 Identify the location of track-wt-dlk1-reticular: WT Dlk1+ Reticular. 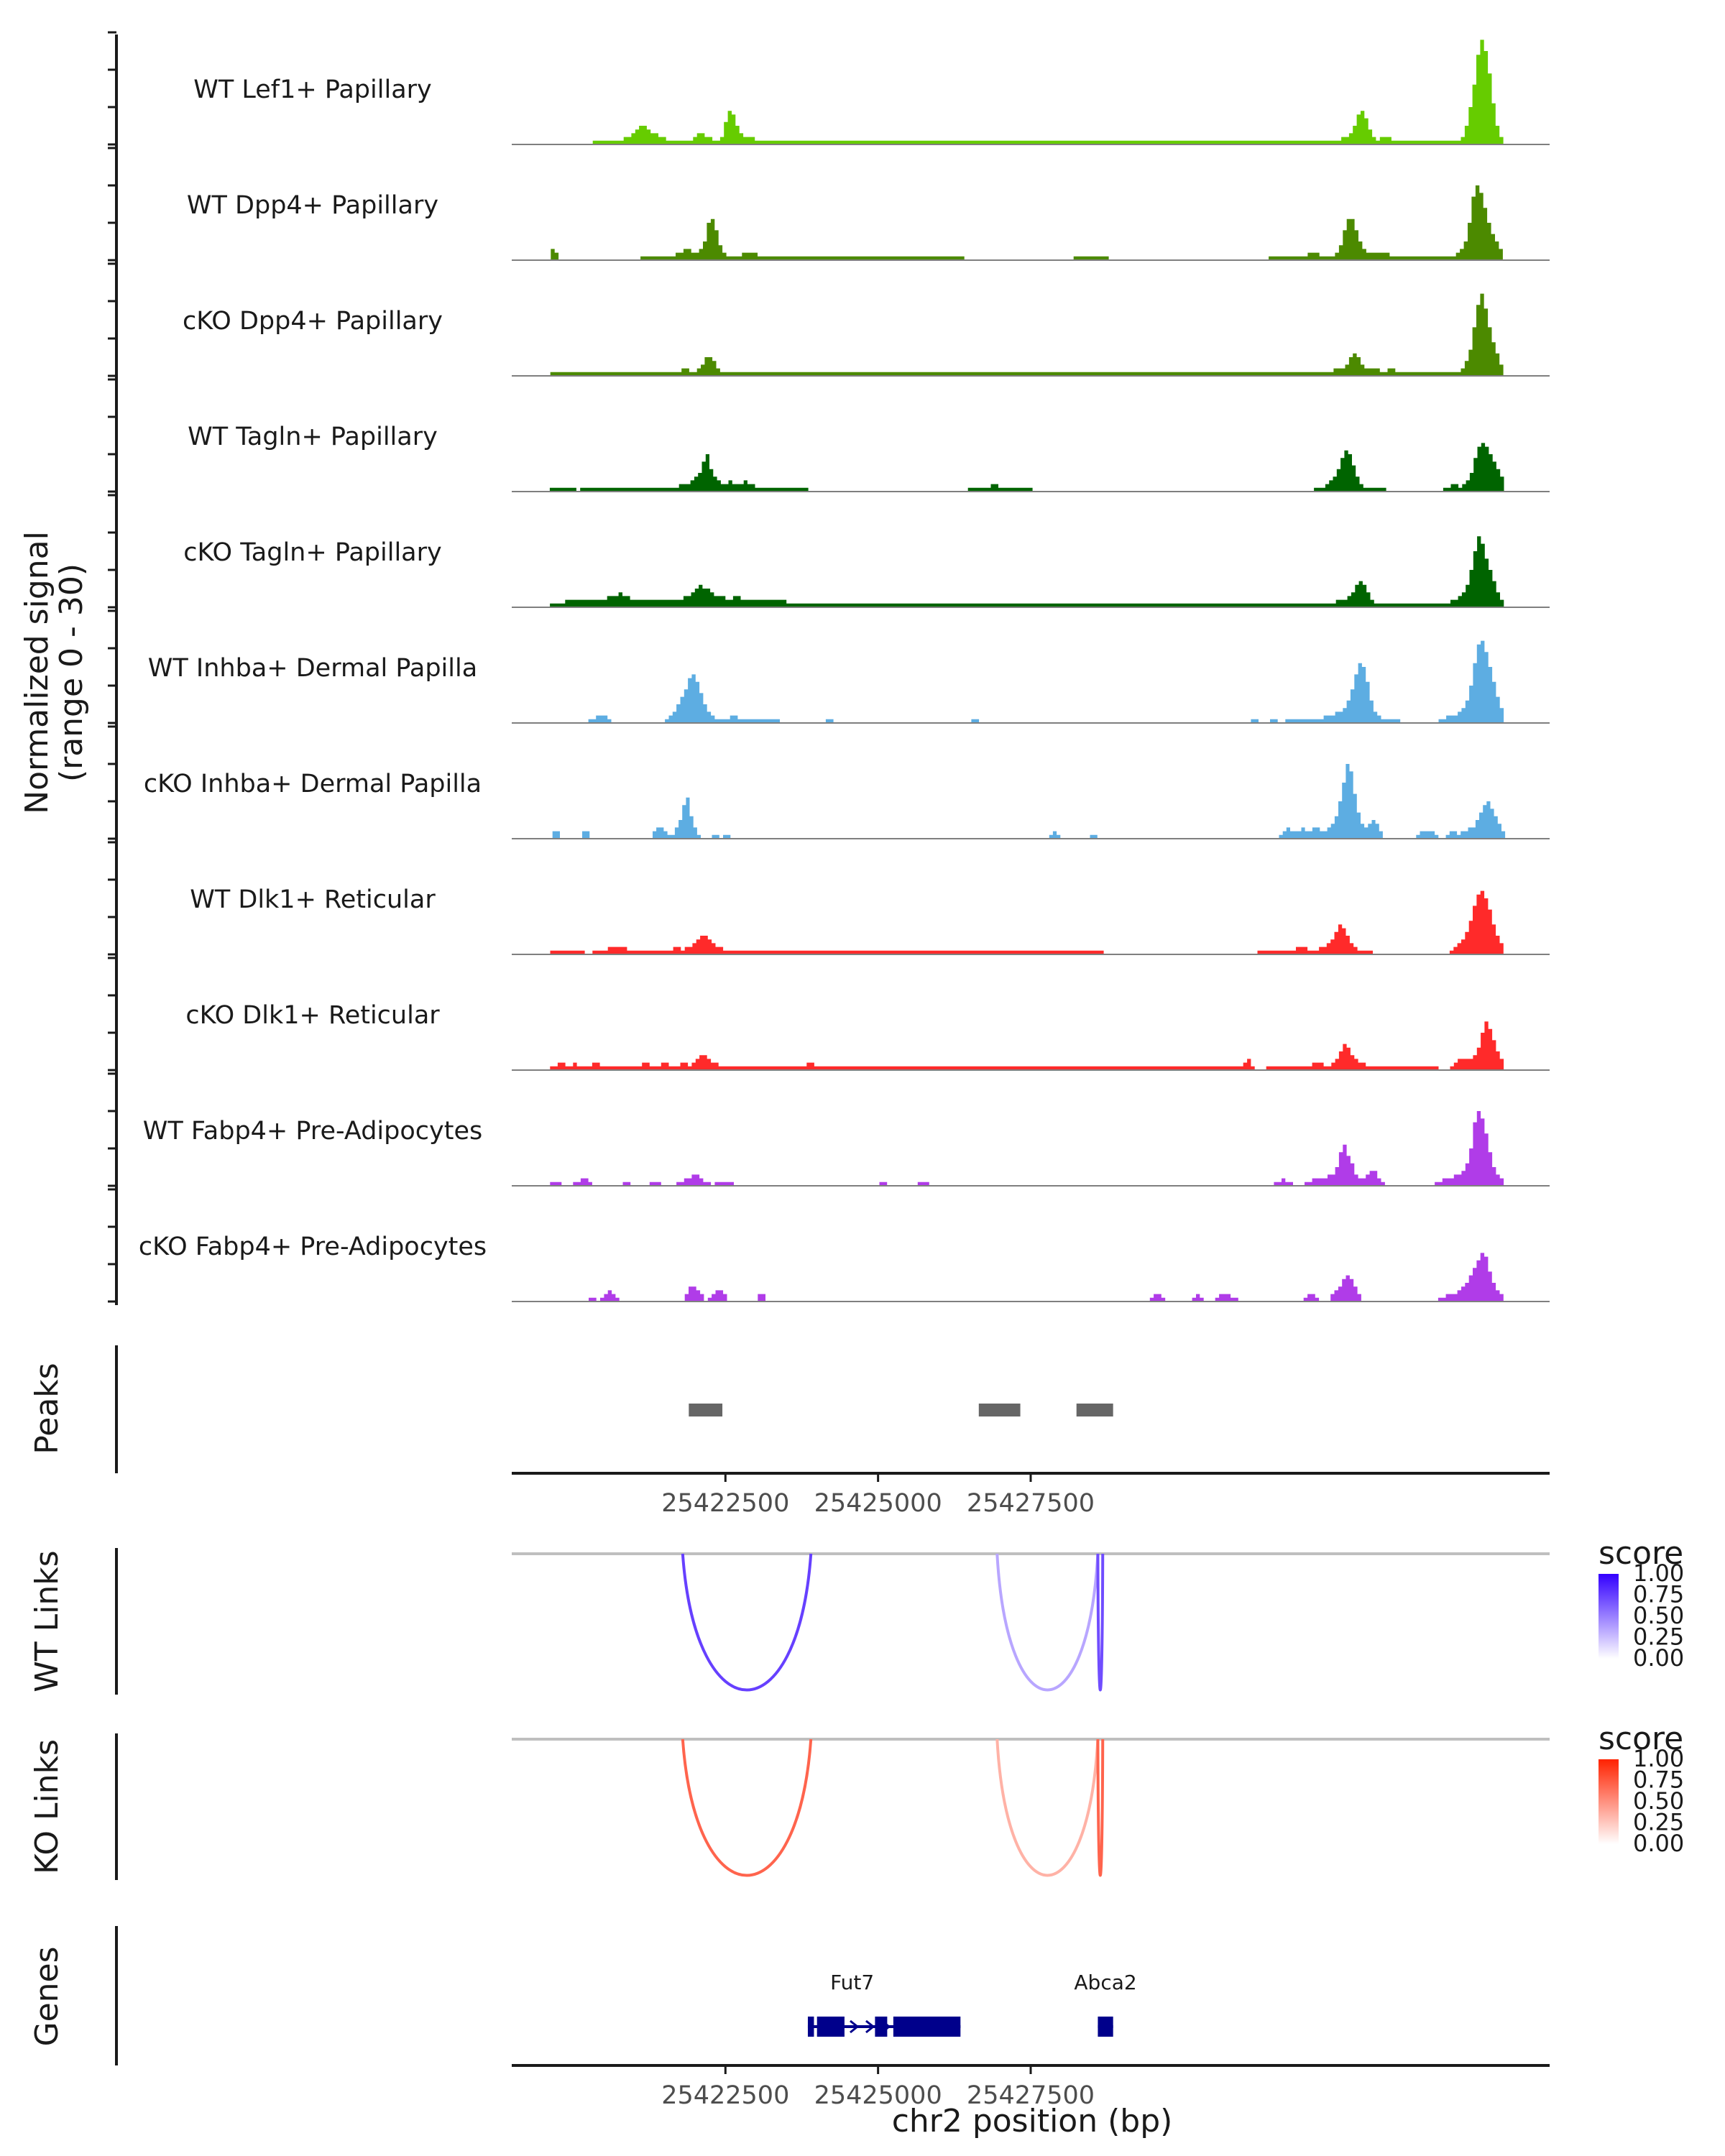
(870, 920).